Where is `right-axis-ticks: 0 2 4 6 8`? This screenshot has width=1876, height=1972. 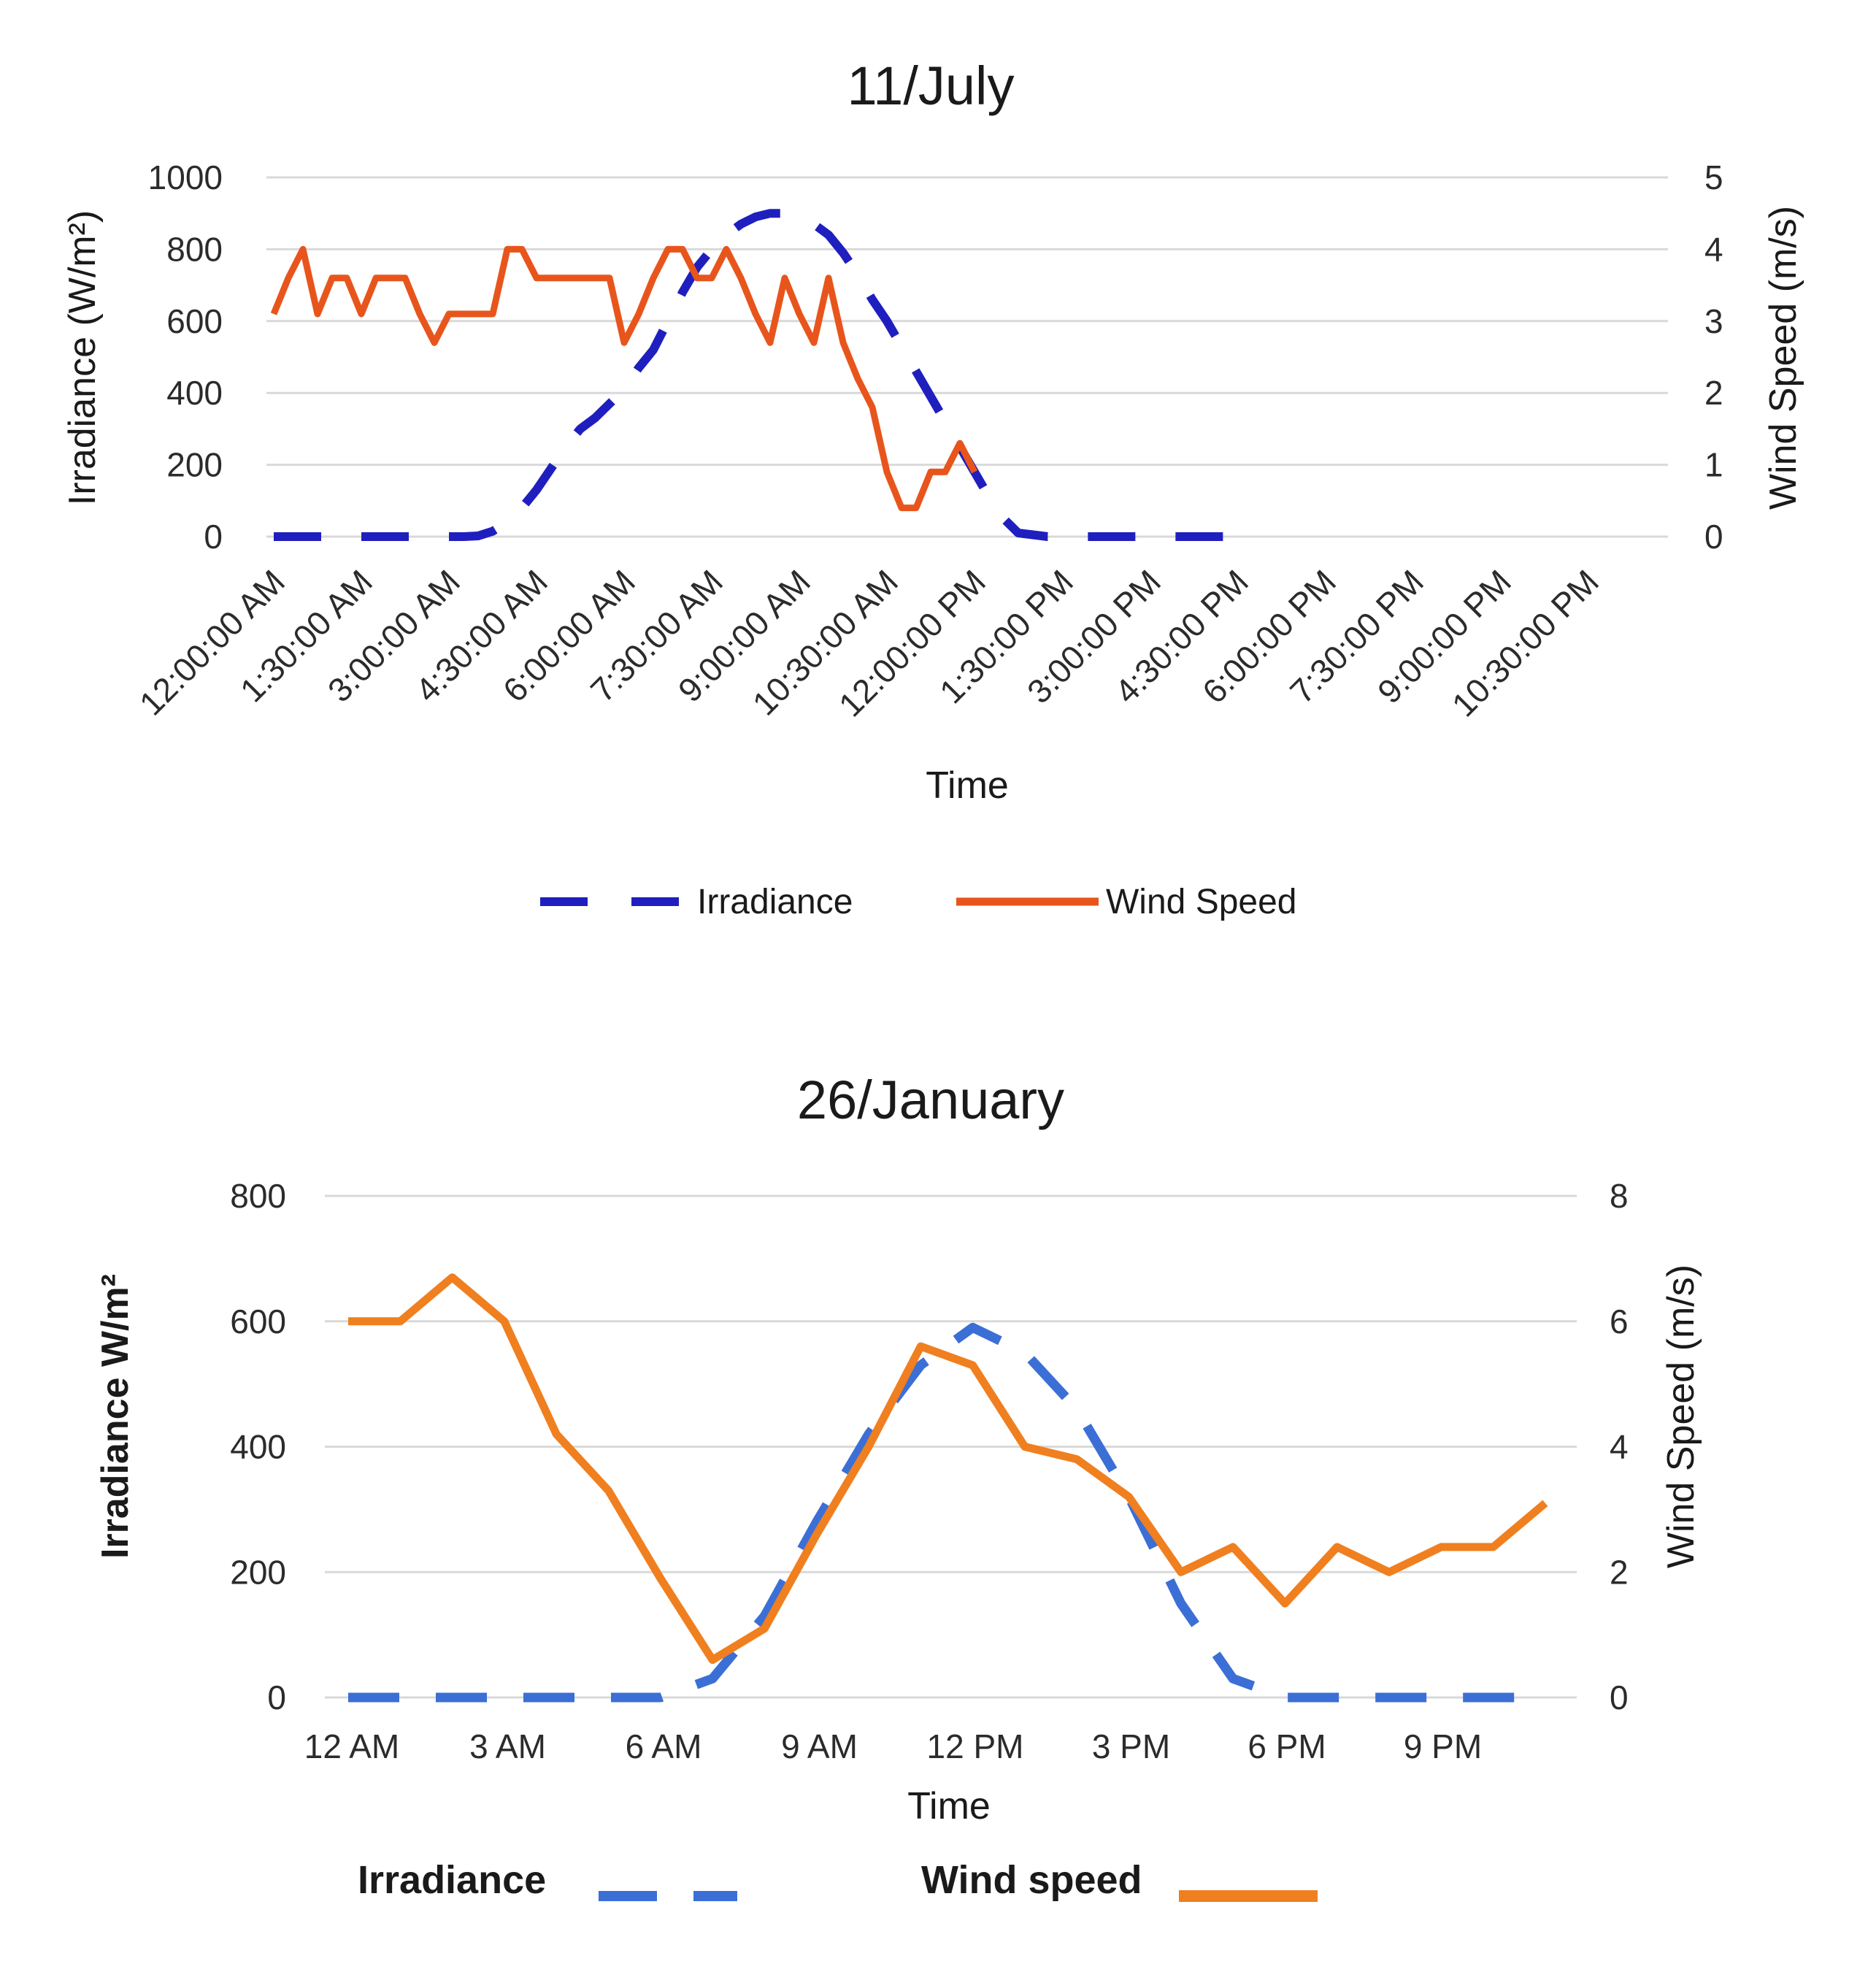
right-axis-ticks: 0 2 4 6 8 is located at coordinates (1619, 1447).